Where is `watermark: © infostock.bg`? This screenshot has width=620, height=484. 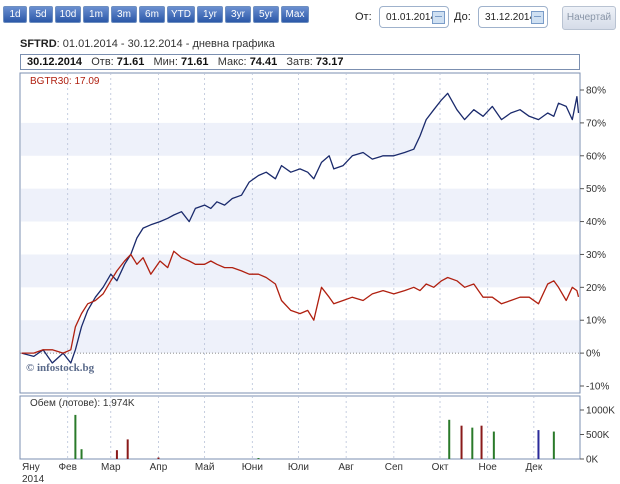
watermark: © infostock.bg is located at coordinates (60, 368).